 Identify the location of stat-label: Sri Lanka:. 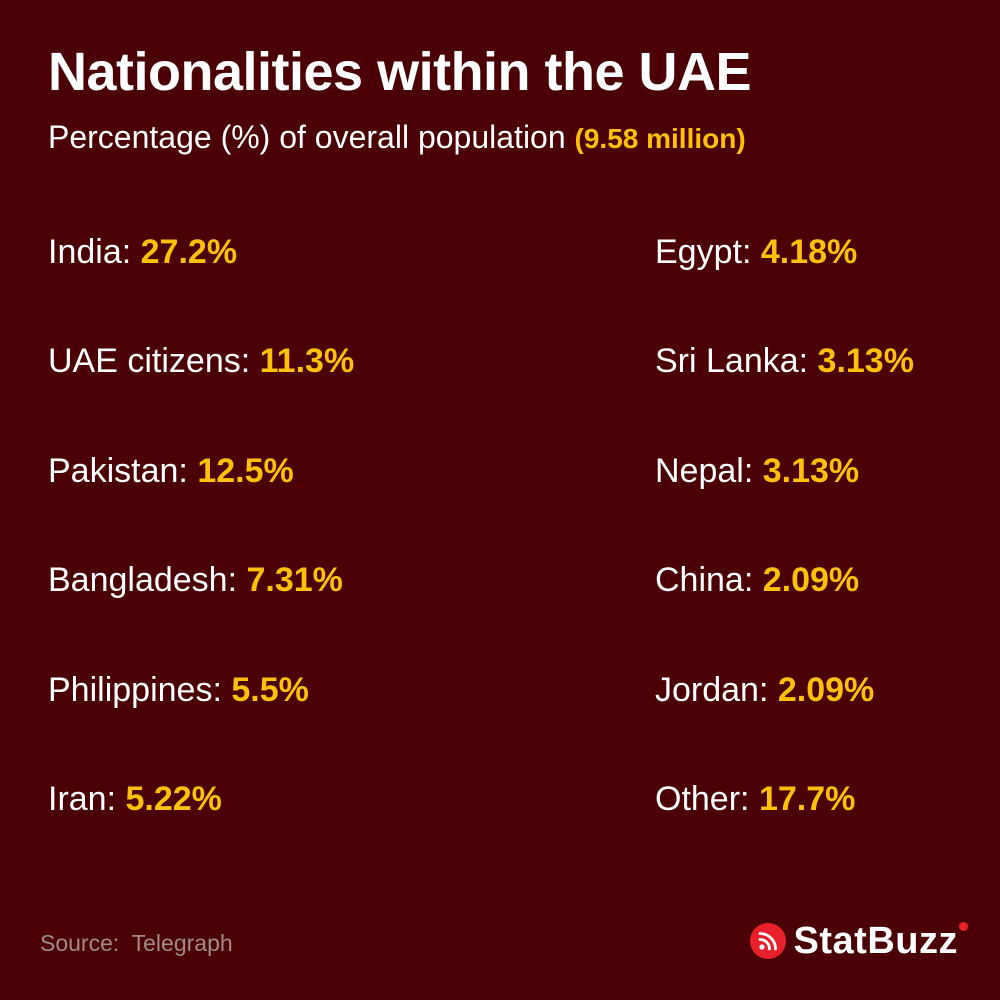
(732, 361).